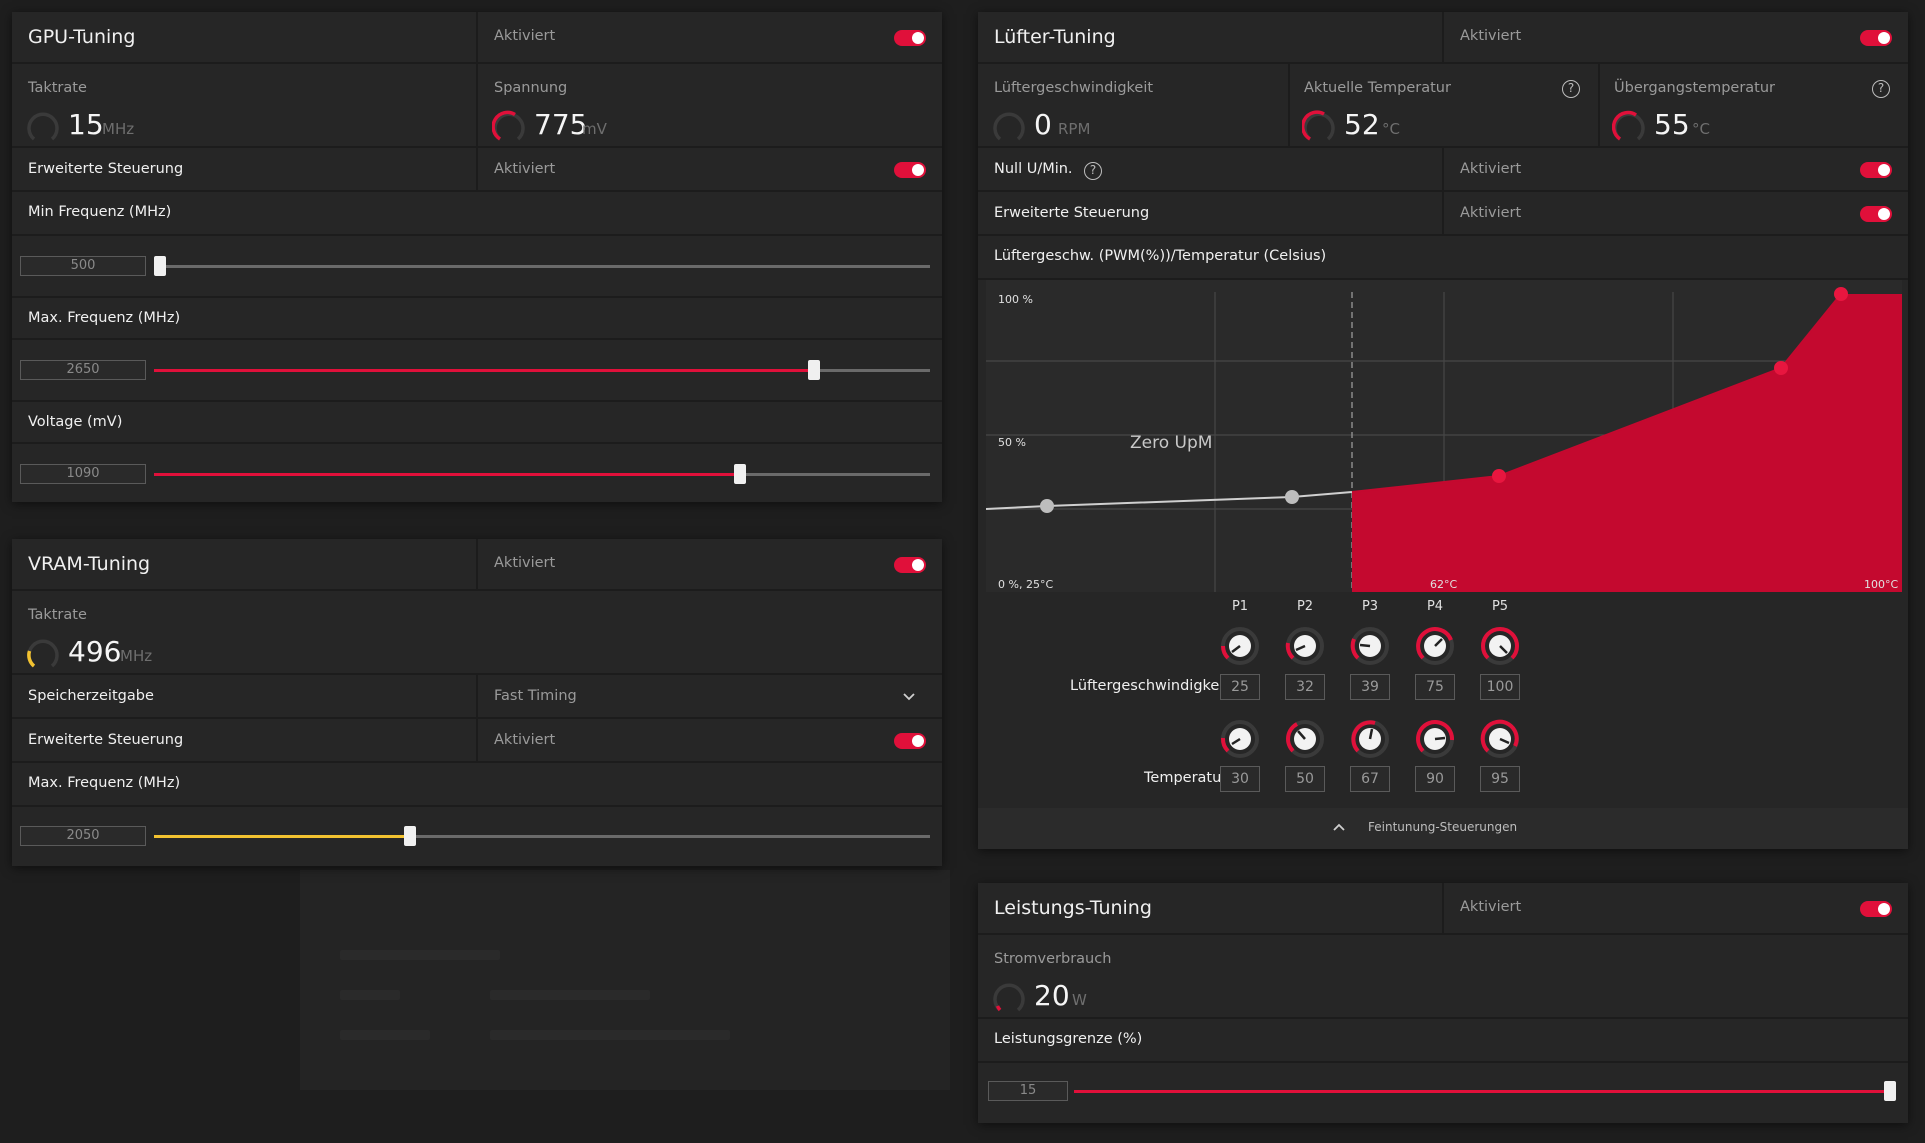  What do you see at coordinates (477, 106) in the screenshot?
I see `gpu-metrics-row: Taktrate 15 MHz Spannung 775 mV` at bounding box center [477, 106].